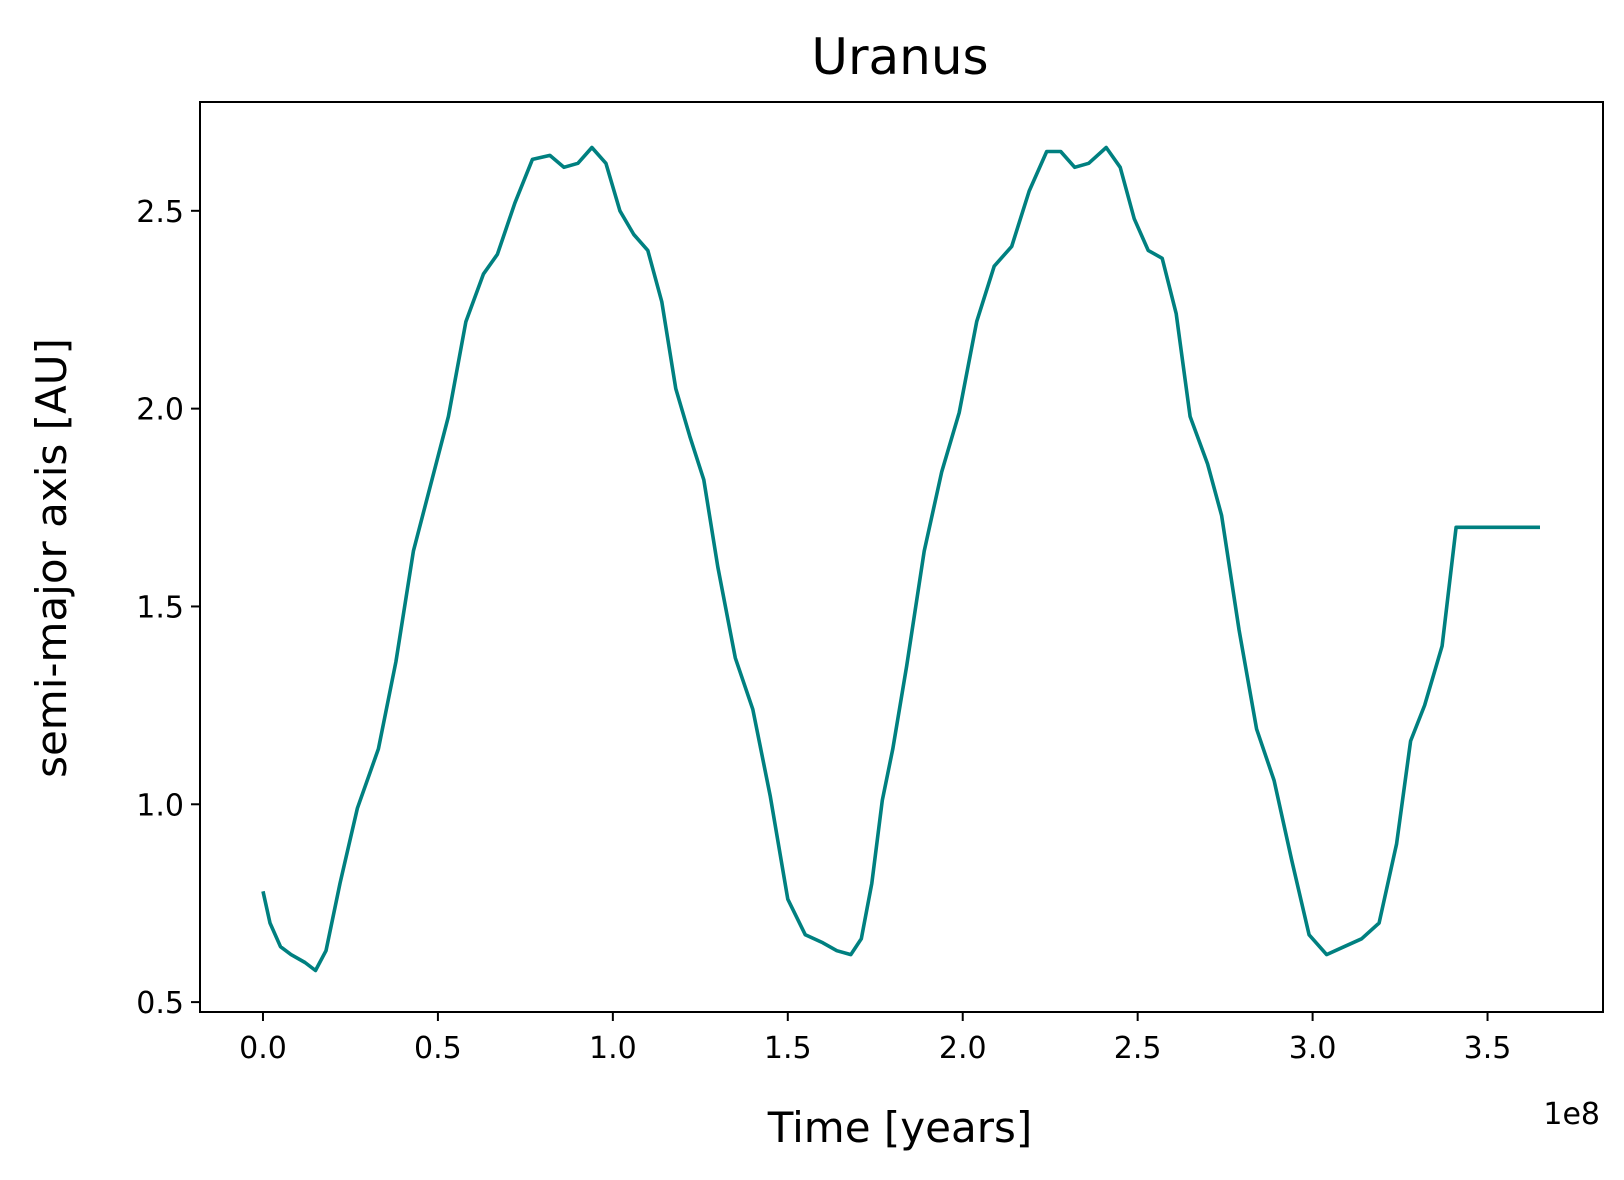 This screenshot has height=1180, width=1624. What do you see at coordinates (263, 1048) in the screenshot?
I see `x-tick-label: 0.0` at bounding box center [263, 1048].